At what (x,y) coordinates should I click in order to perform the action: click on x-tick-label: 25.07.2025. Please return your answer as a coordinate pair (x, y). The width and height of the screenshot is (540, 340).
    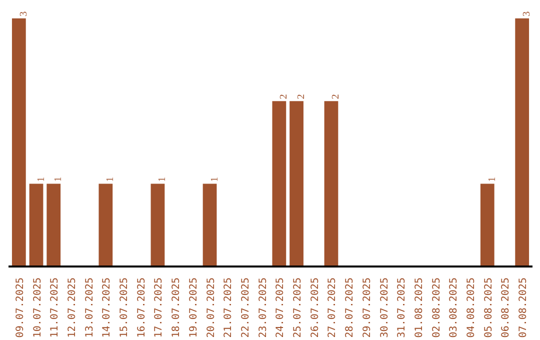
    Looking at the image, I should click on (298, 307).